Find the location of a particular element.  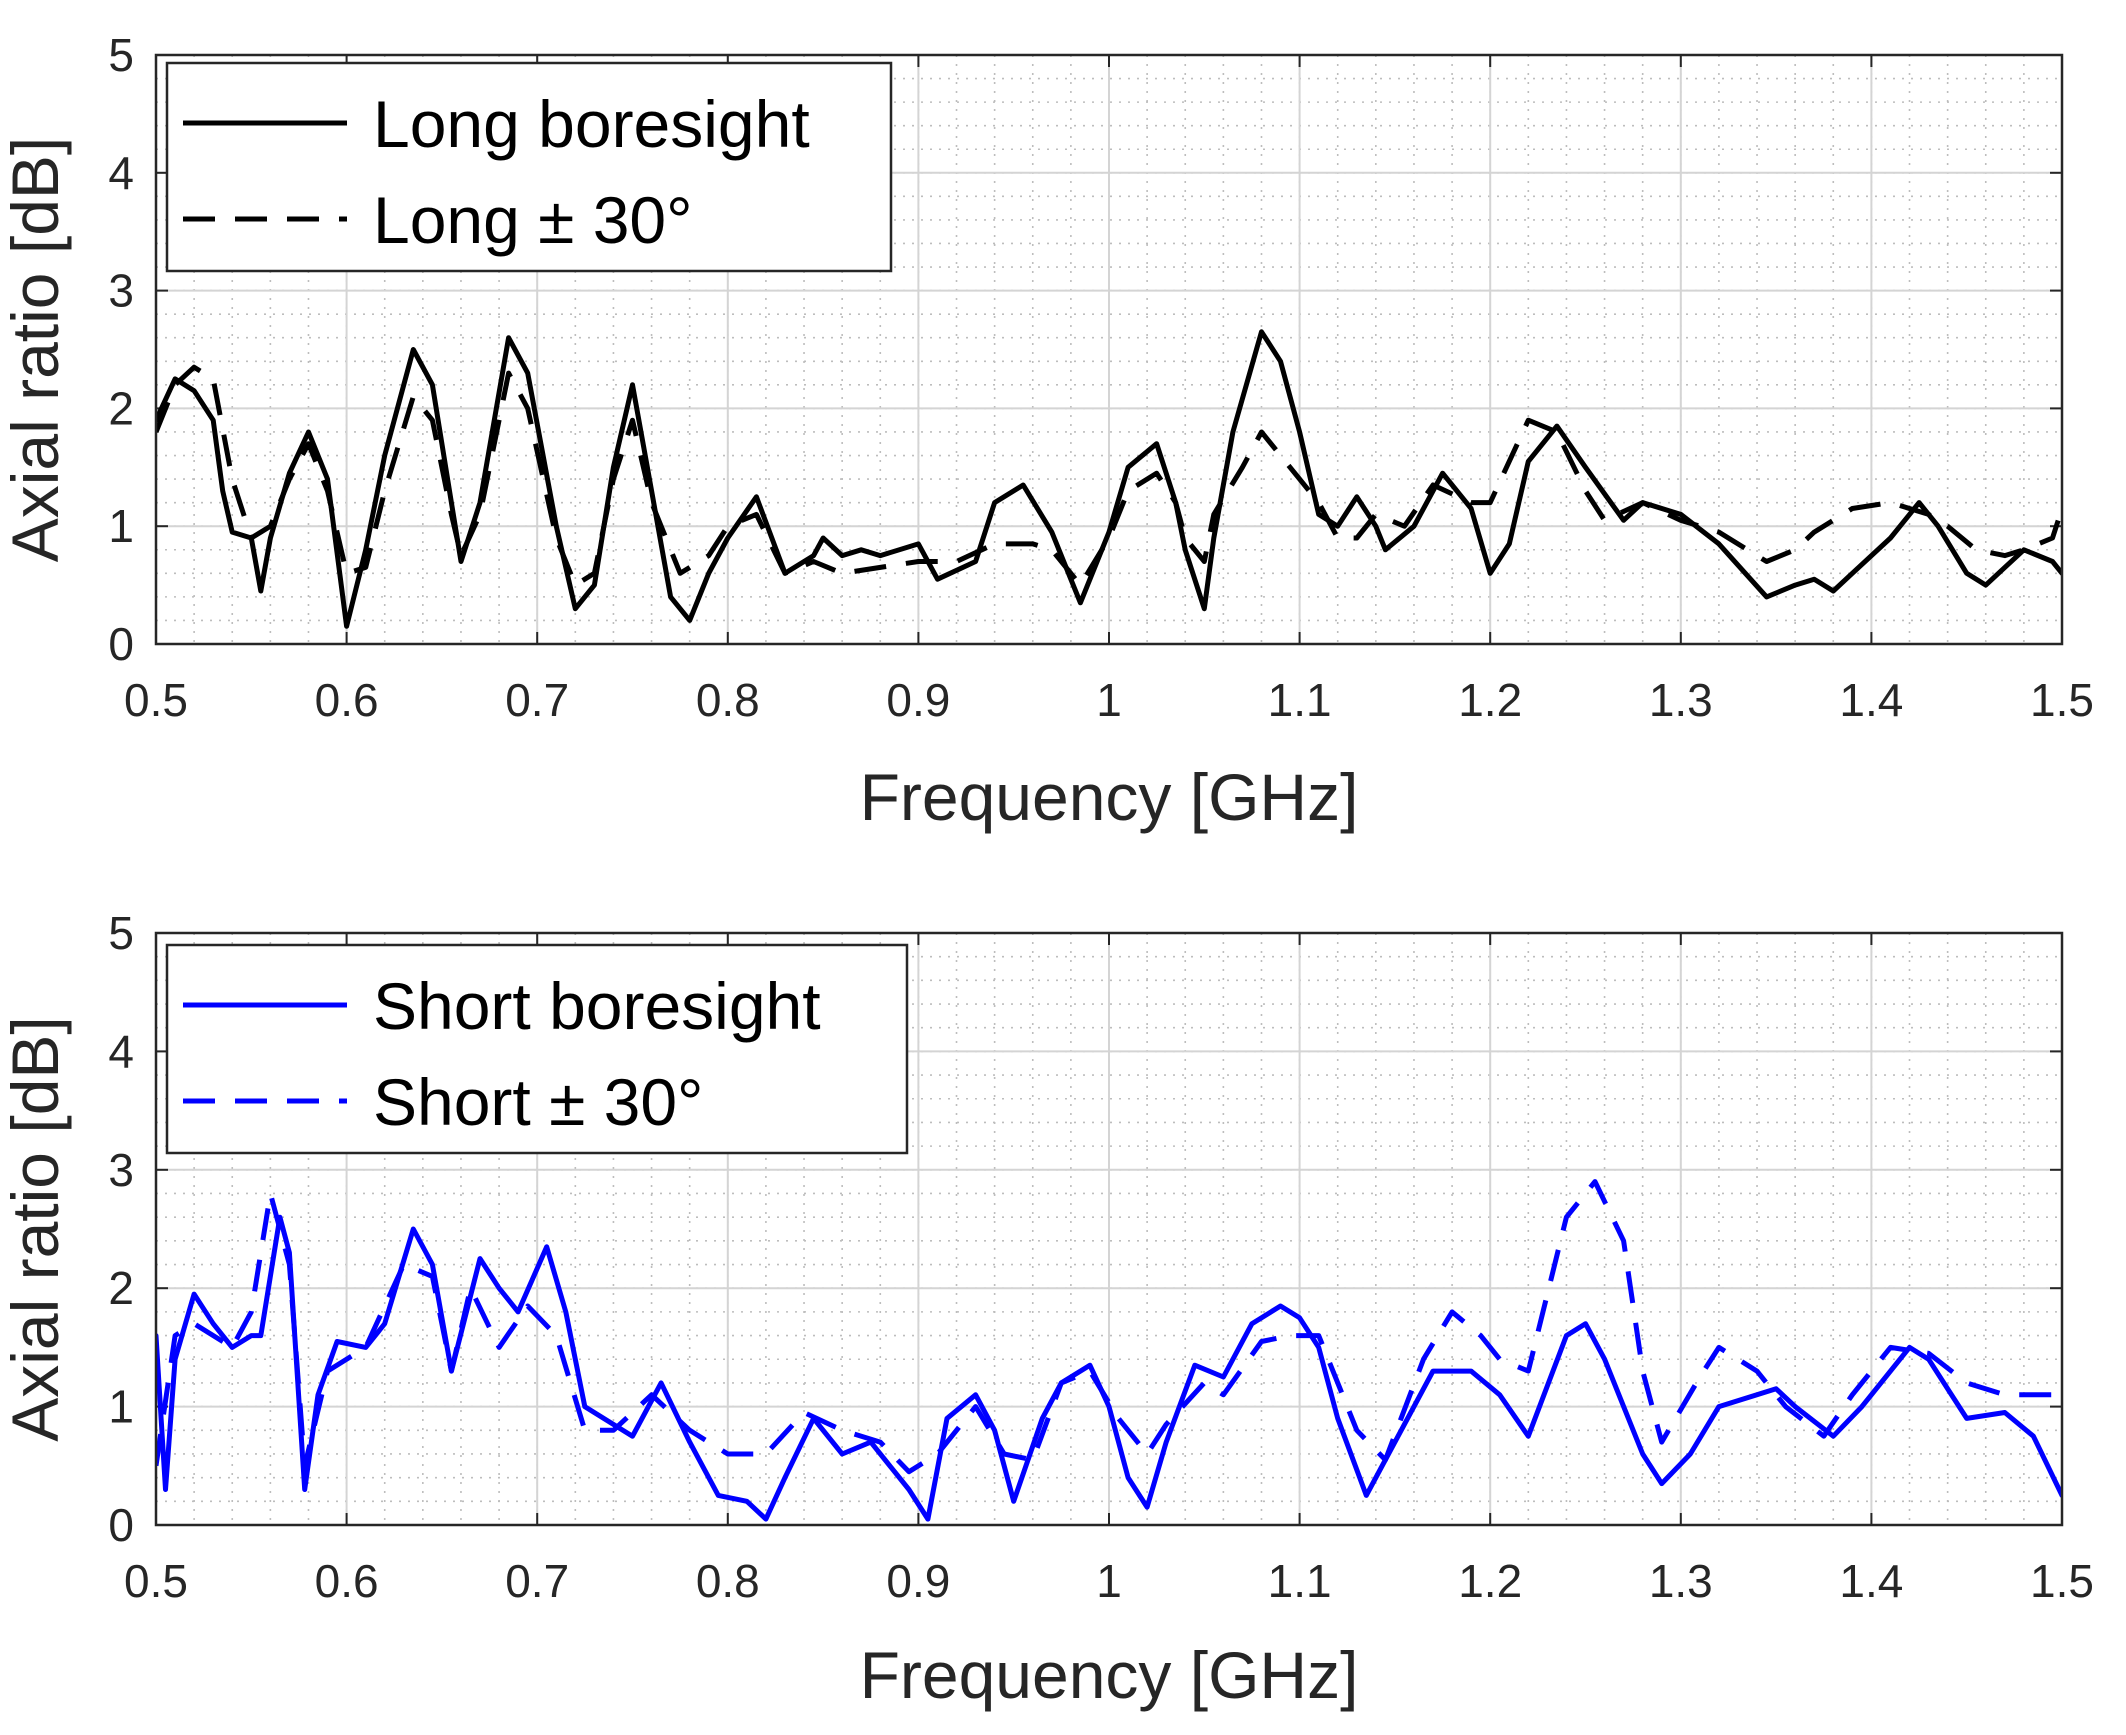

legend-label: Short ± 30° is located at coordinates (538, 1102).